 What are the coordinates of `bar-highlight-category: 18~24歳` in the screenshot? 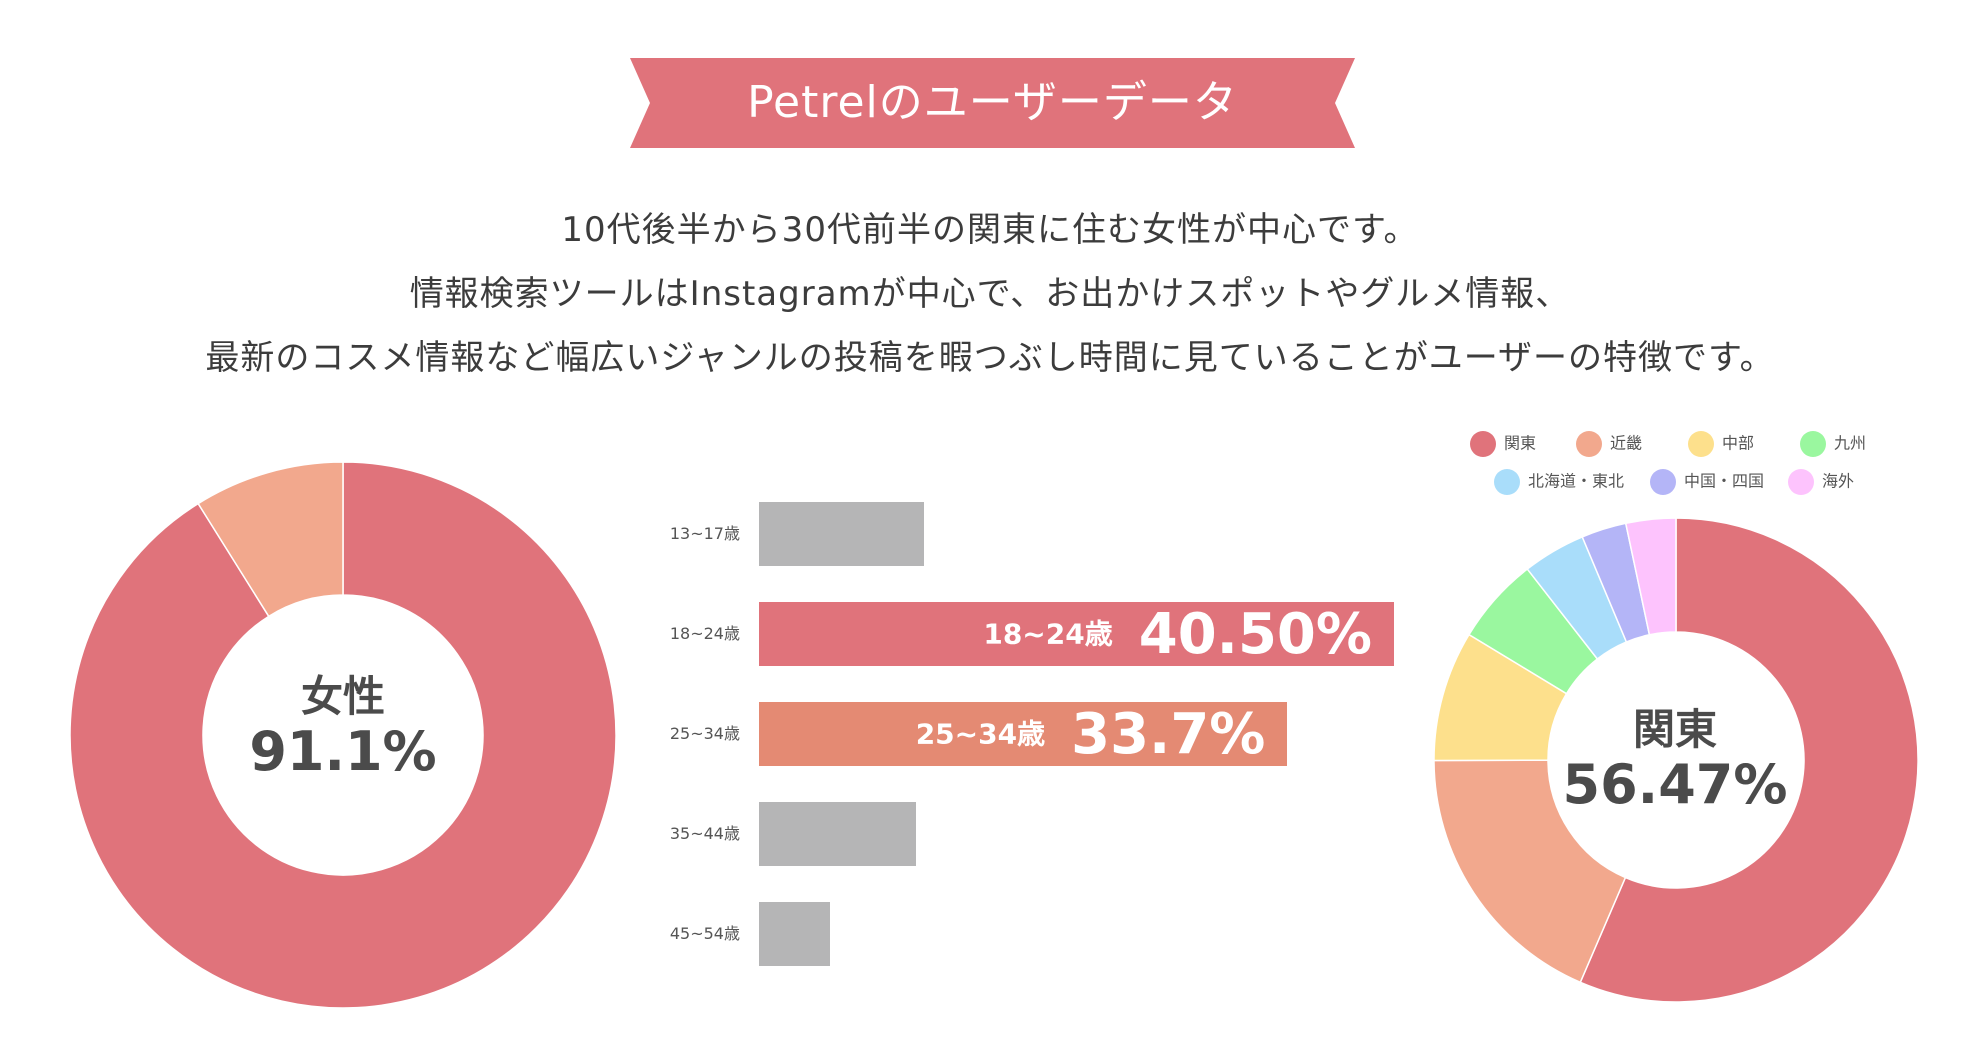 It's located at (1048, 634).